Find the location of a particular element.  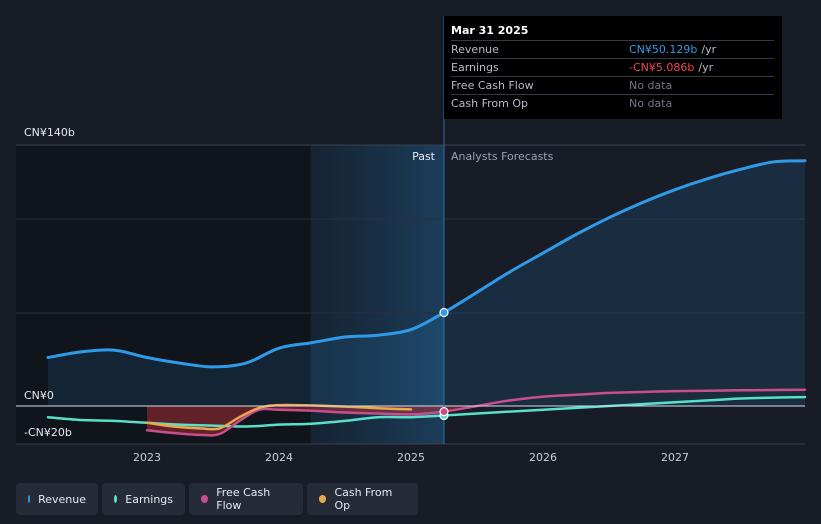

x-tick-label: 2027 is located at coordinates (675, 457).